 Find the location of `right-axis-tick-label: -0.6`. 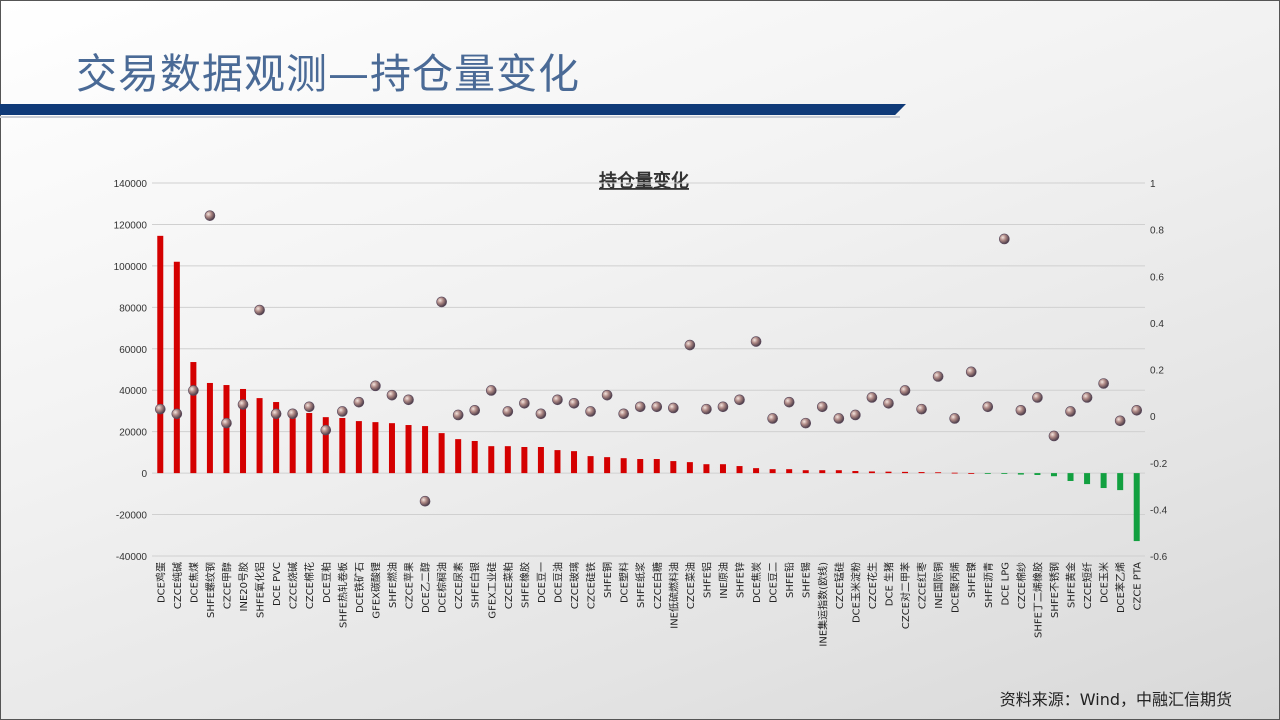

right-axis-tick-label: -0.6 is located at coordinates (1159, 557).